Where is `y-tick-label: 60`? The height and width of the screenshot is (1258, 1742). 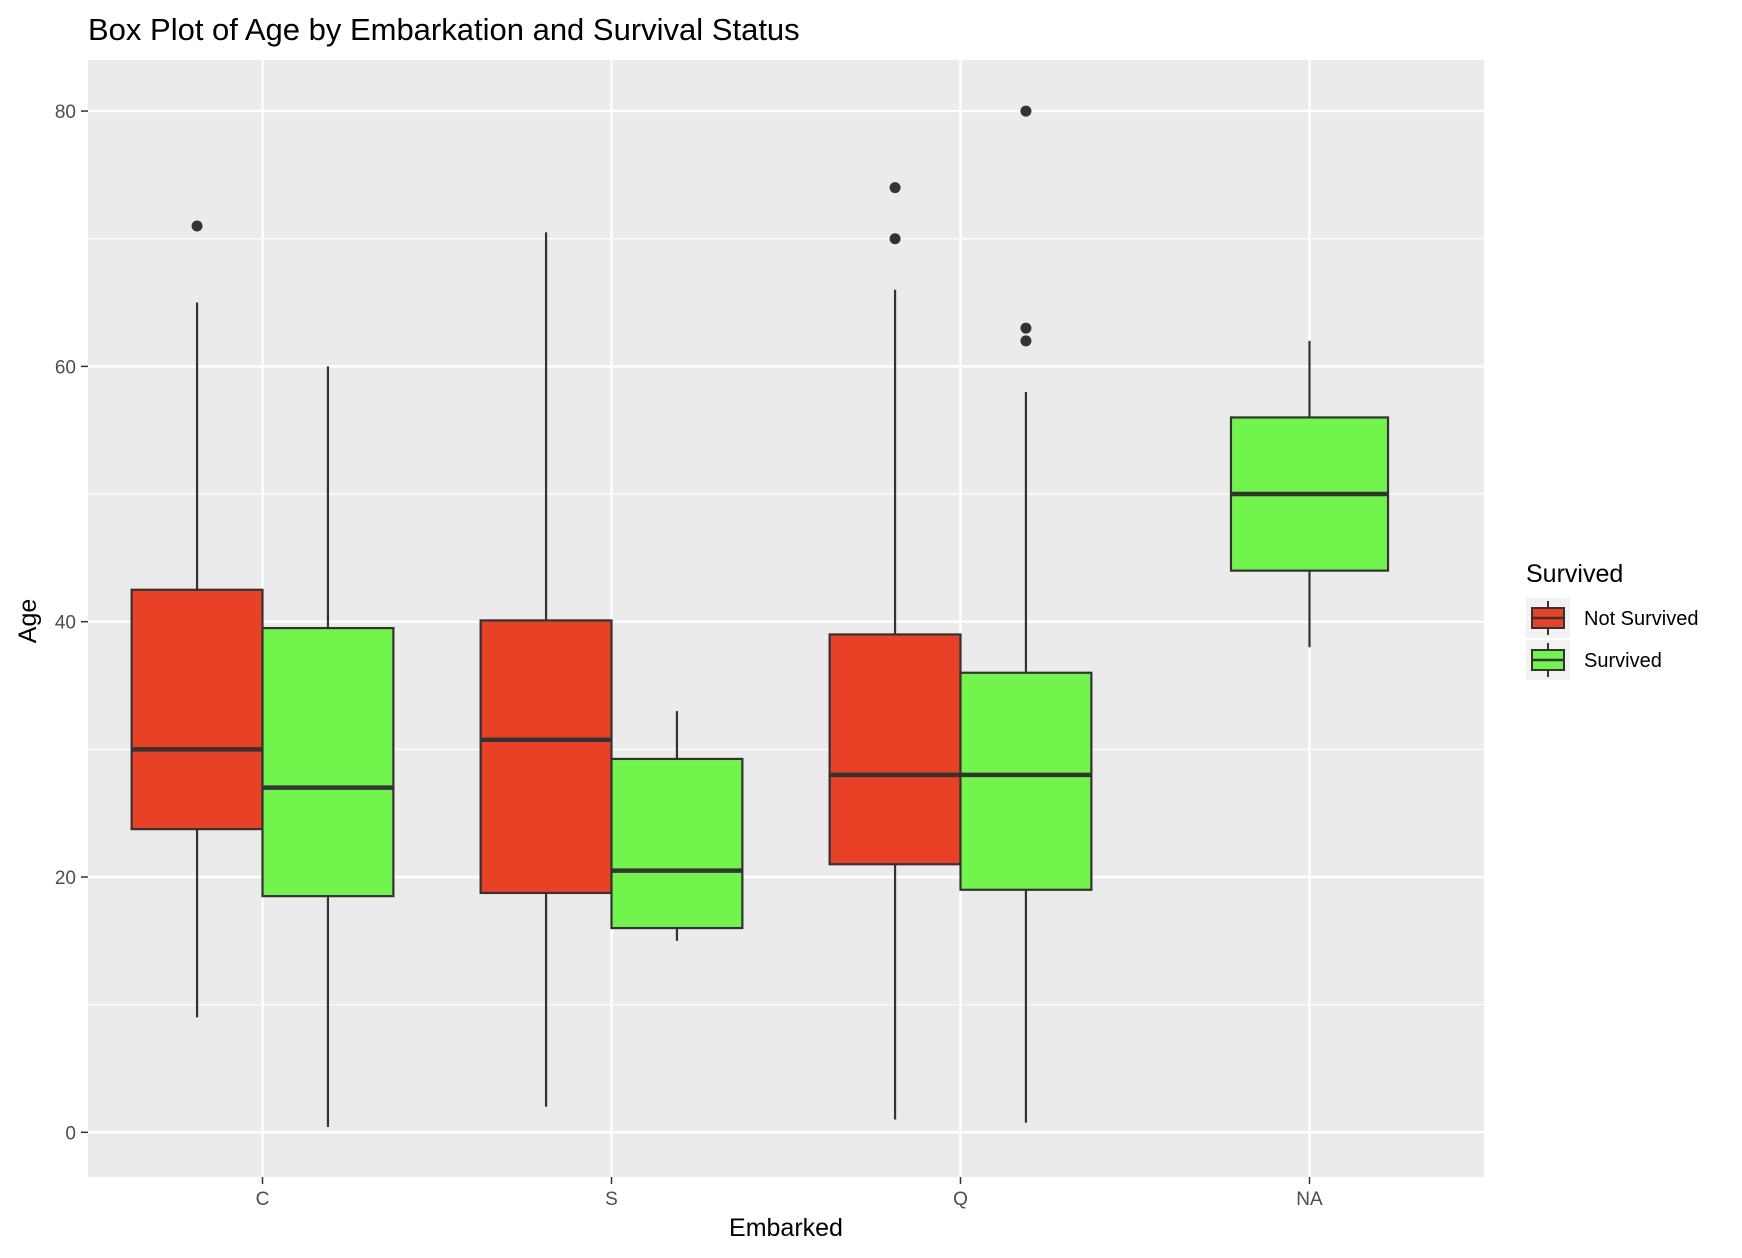 y-tick-label: 60 is located at coordinates (65, 367).